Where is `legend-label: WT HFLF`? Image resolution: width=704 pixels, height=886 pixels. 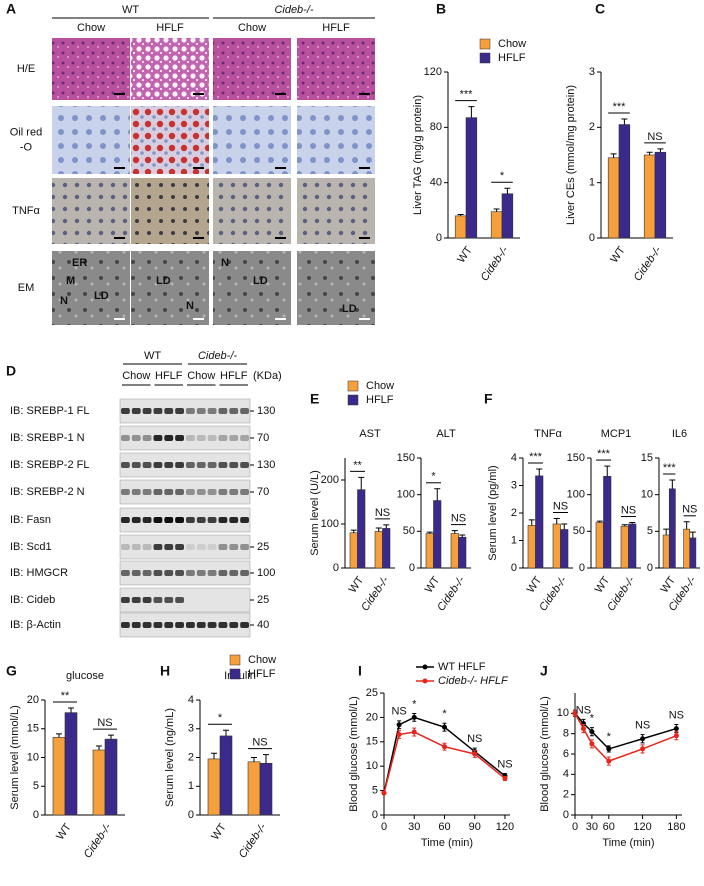
legend-label: WT HFLF is located at coordinates (462, 667).